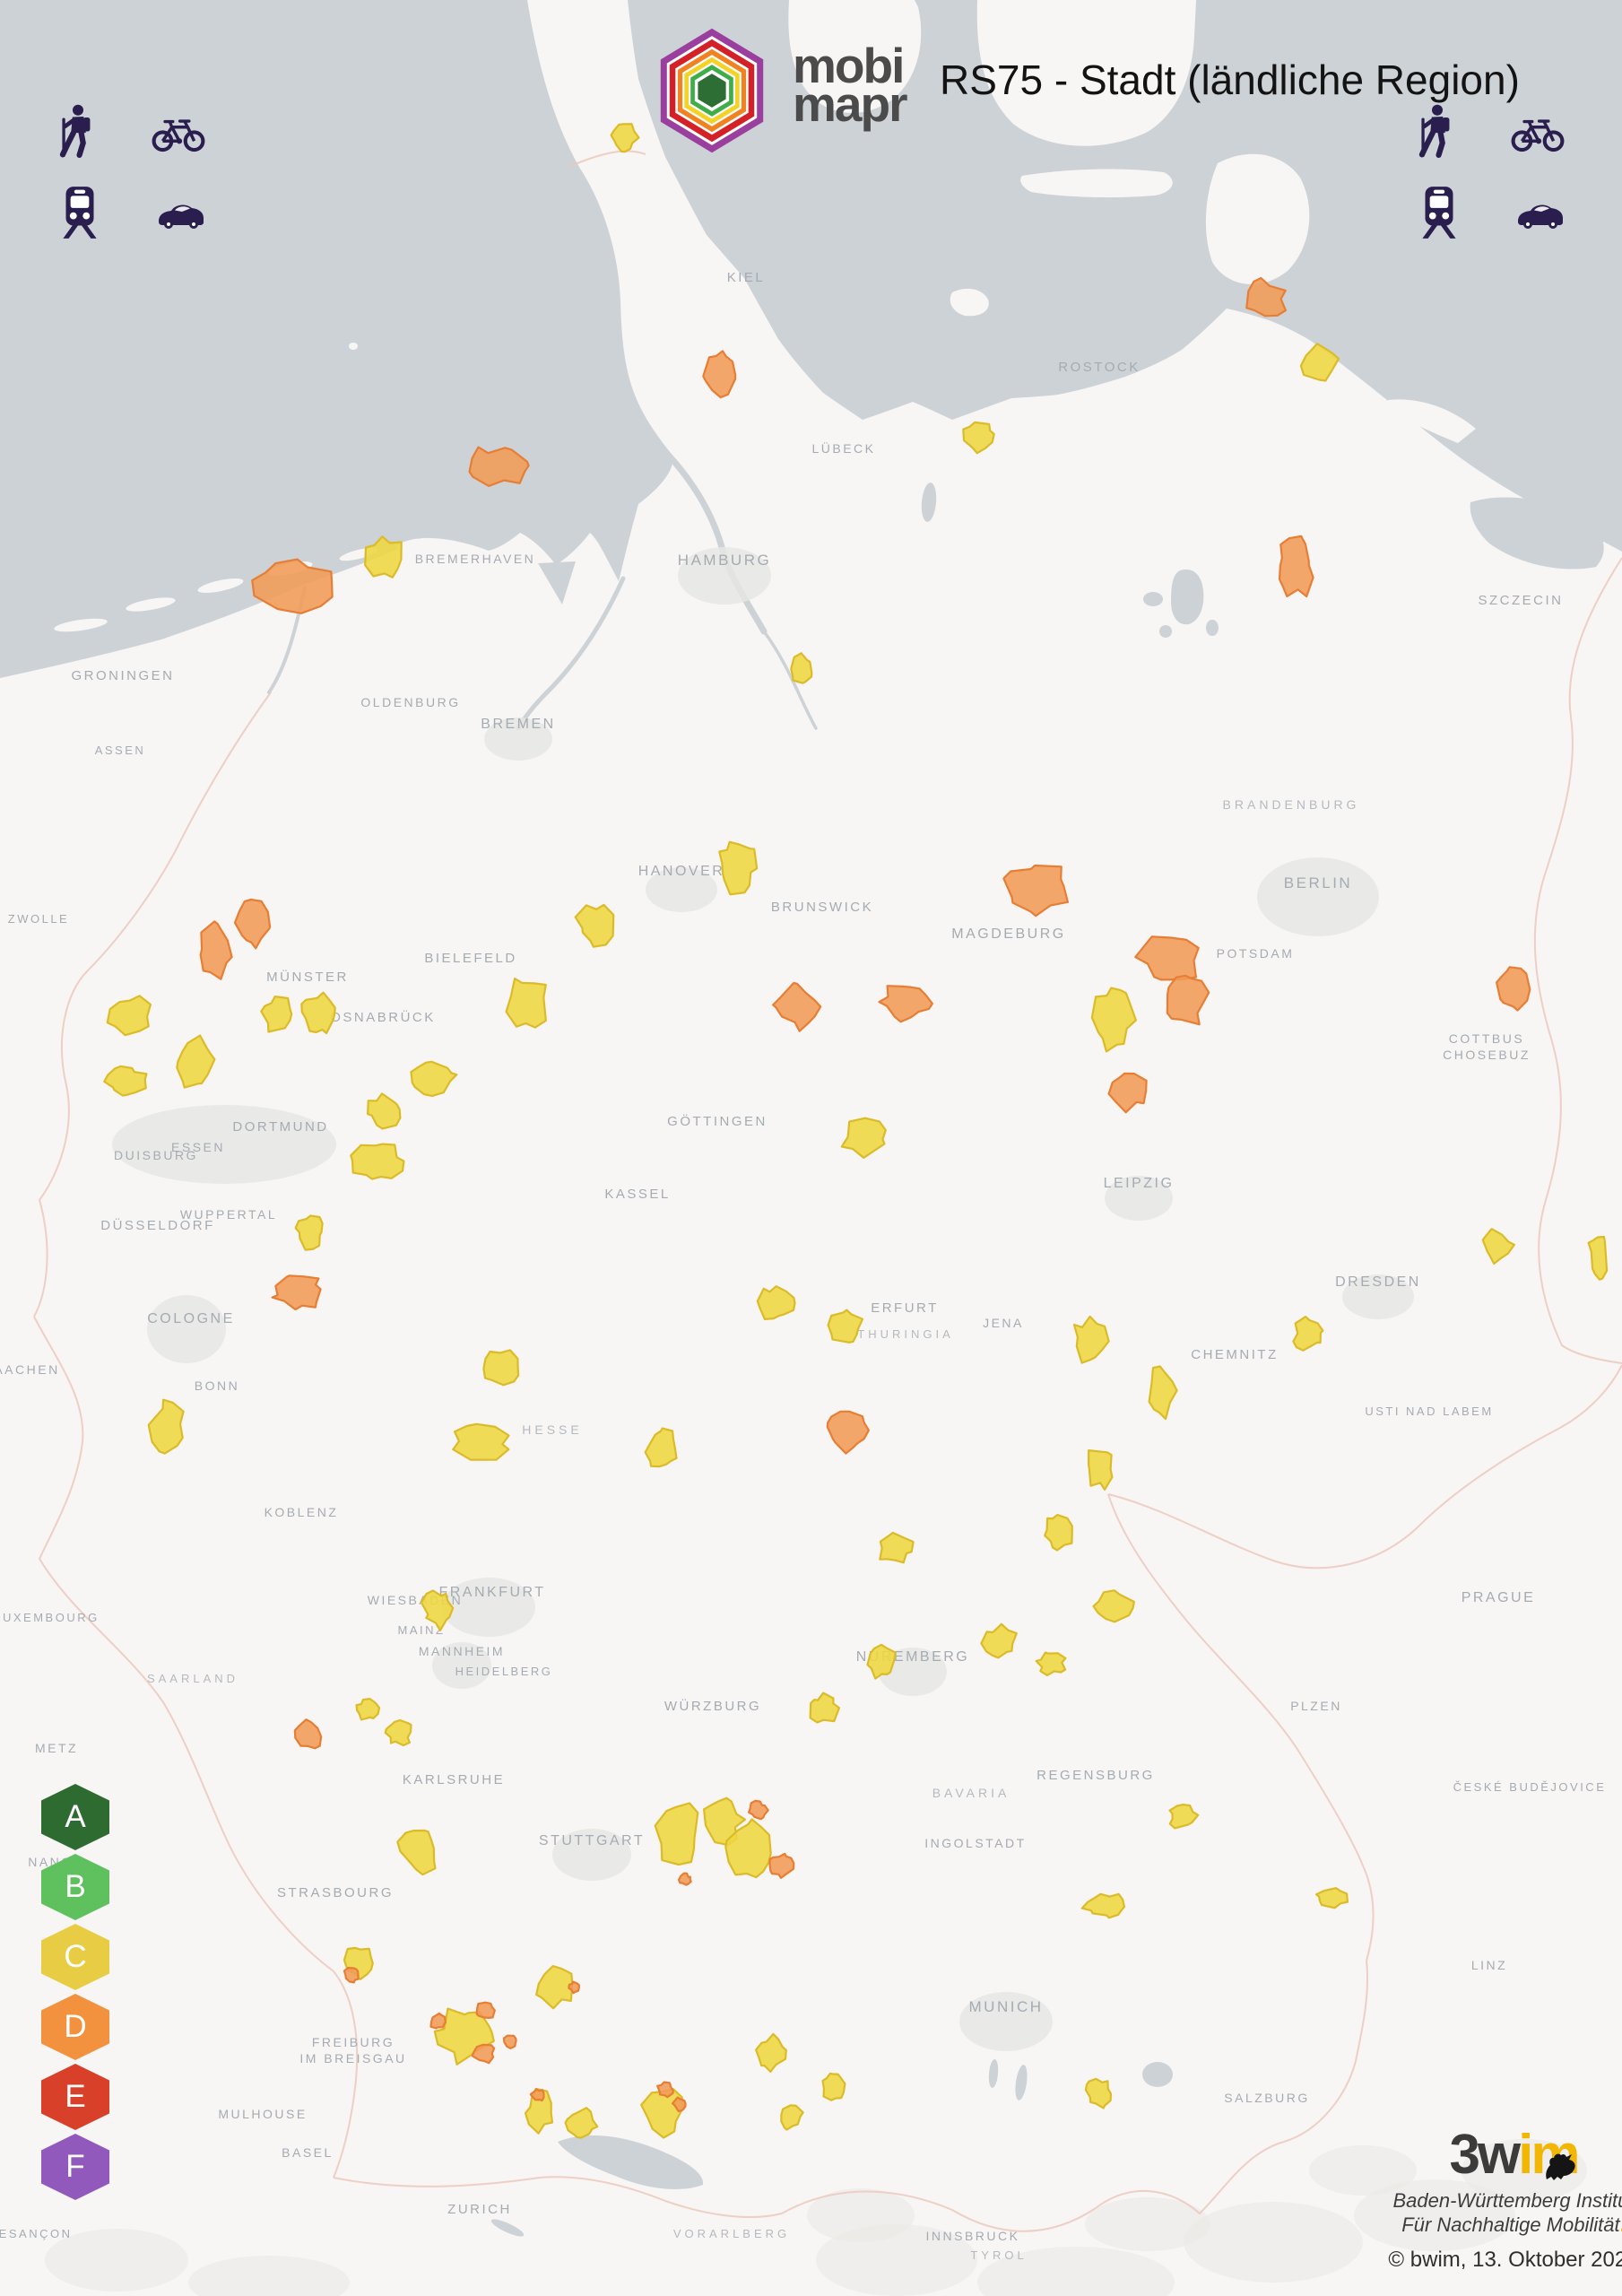 This screenshot has width=1622, height=2296. Describe the element at coordinates (224, 1144) in the screenshot. I see `urban-area` at that location.